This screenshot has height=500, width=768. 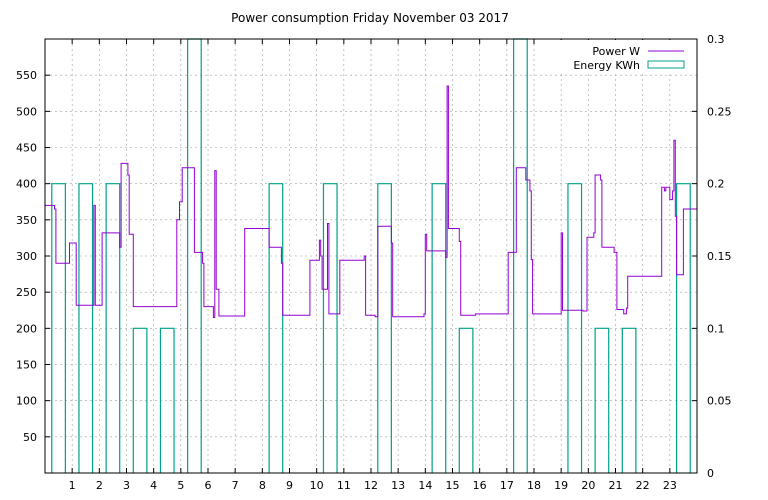 I want to click on x-tick-label: 17, so click(x=507, y=485).